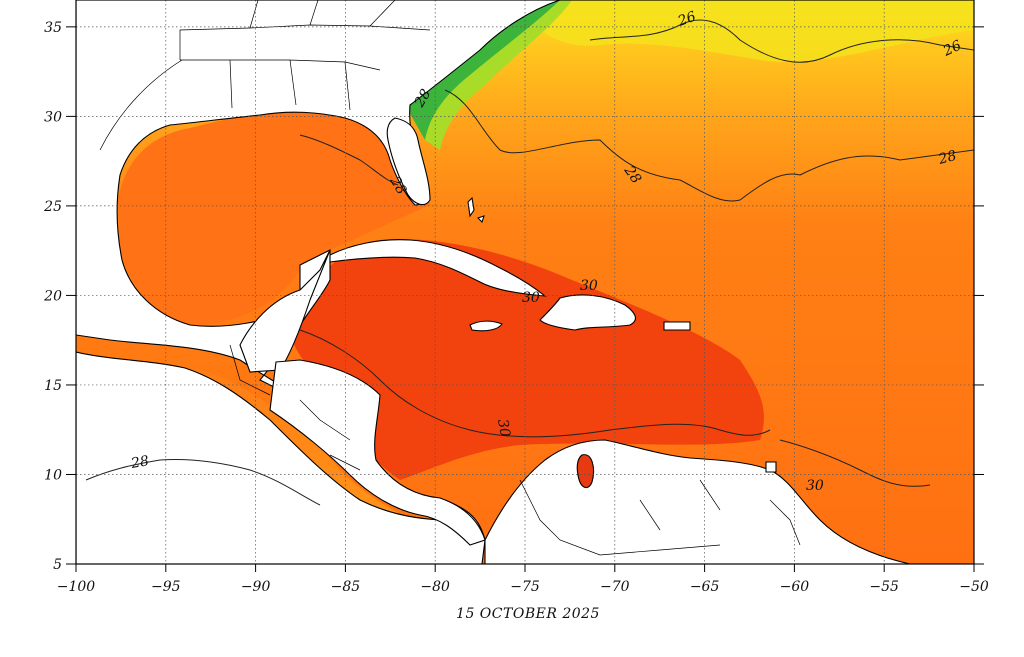 The image size is (1024, 657). Describe the element at coordinates (53, 117) in the screenshot. I see `lat-tick-label: 30` at that location.